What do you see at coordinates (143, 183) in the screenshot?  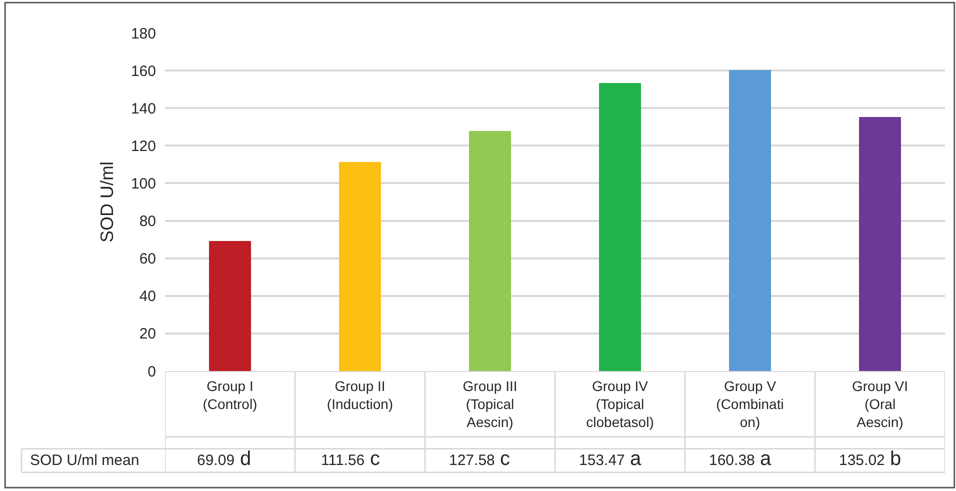 I see `y-tick-label: 100` at bounding box center [143, 183].